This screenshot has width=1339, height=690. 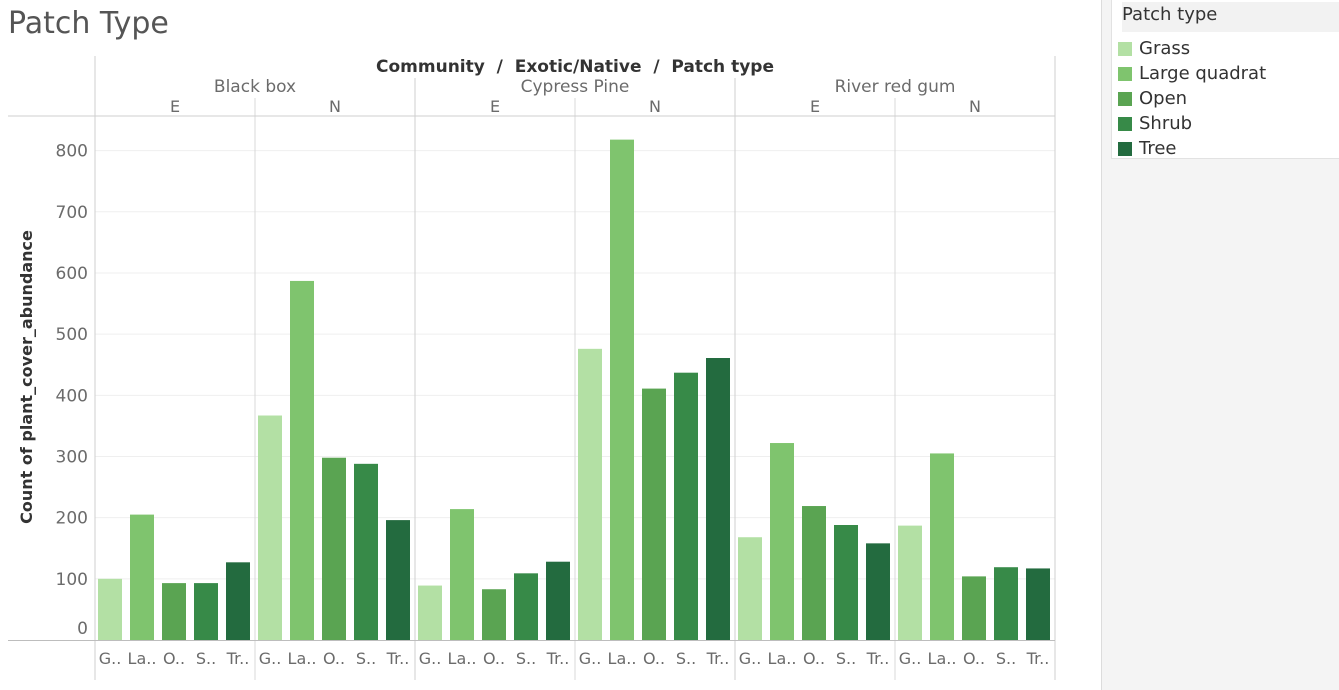 I want to click on y-tick-label: 300, so click(x=72, y=457).